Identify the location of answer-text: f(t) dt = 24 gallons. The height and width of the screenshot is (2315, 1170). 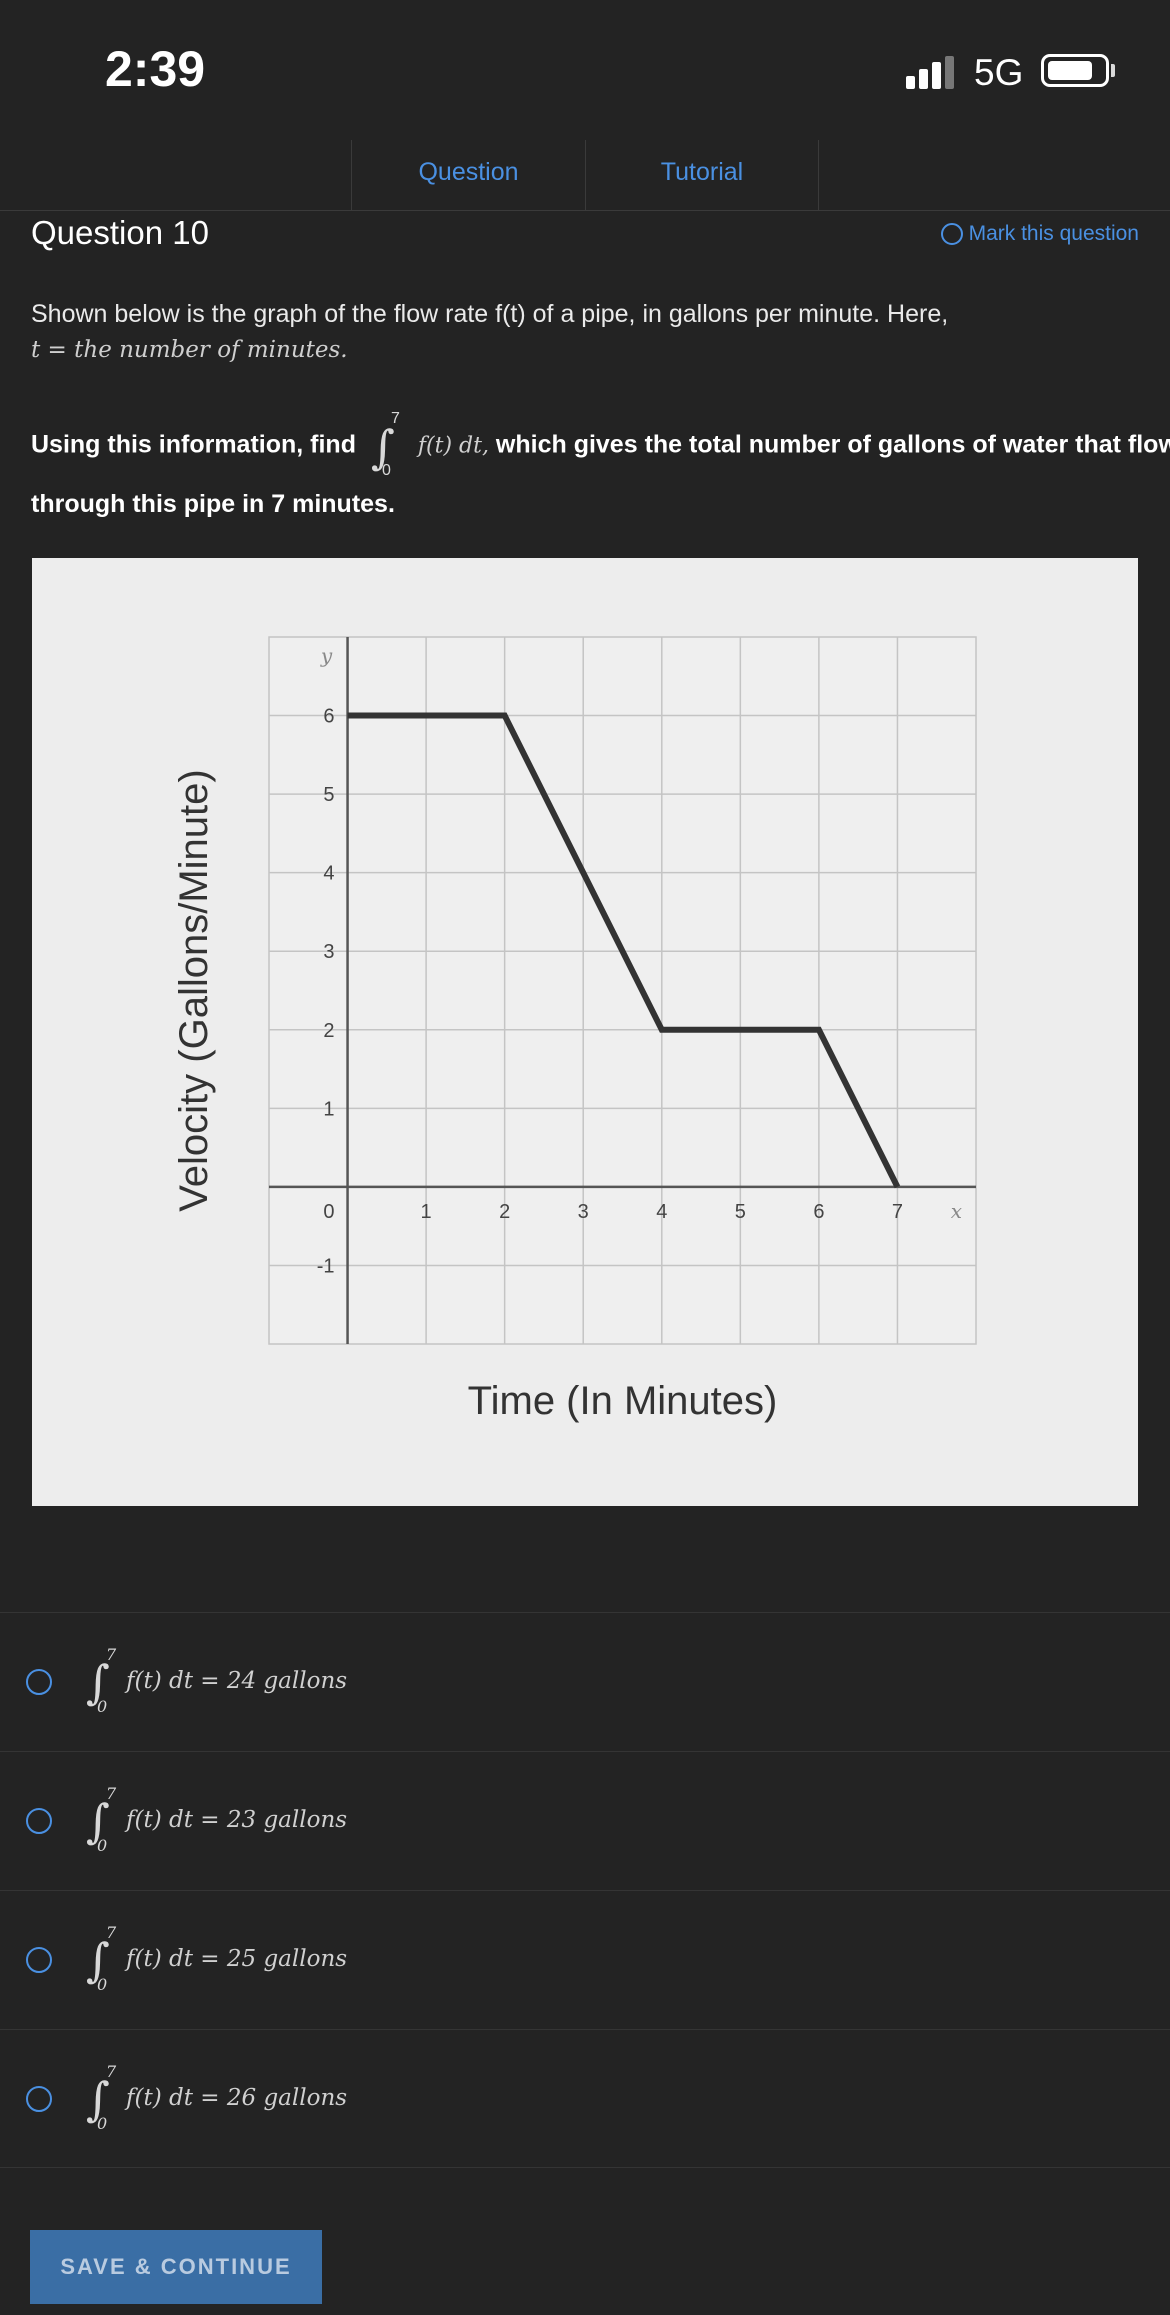
(237, 1681).